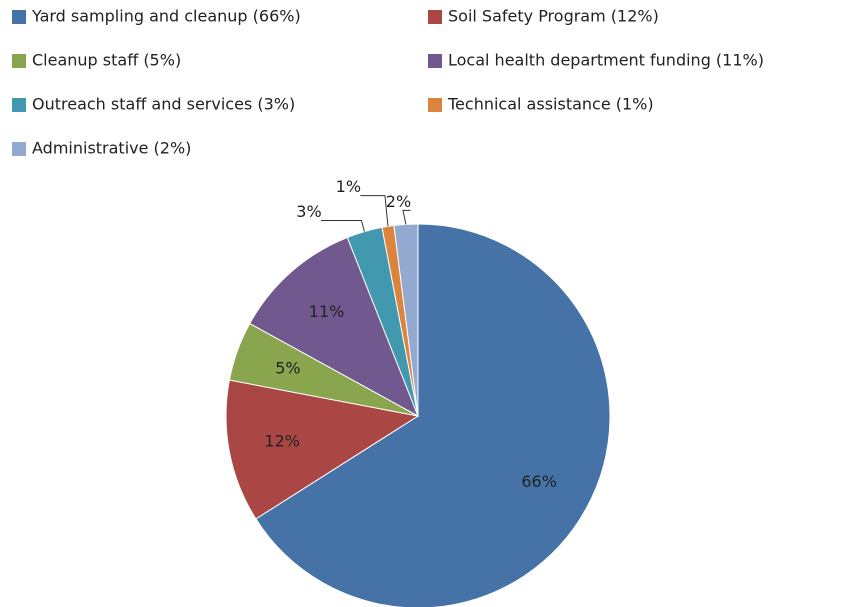  I want to click on legend-label: Cleanup staff (5%), so click(106, 60).